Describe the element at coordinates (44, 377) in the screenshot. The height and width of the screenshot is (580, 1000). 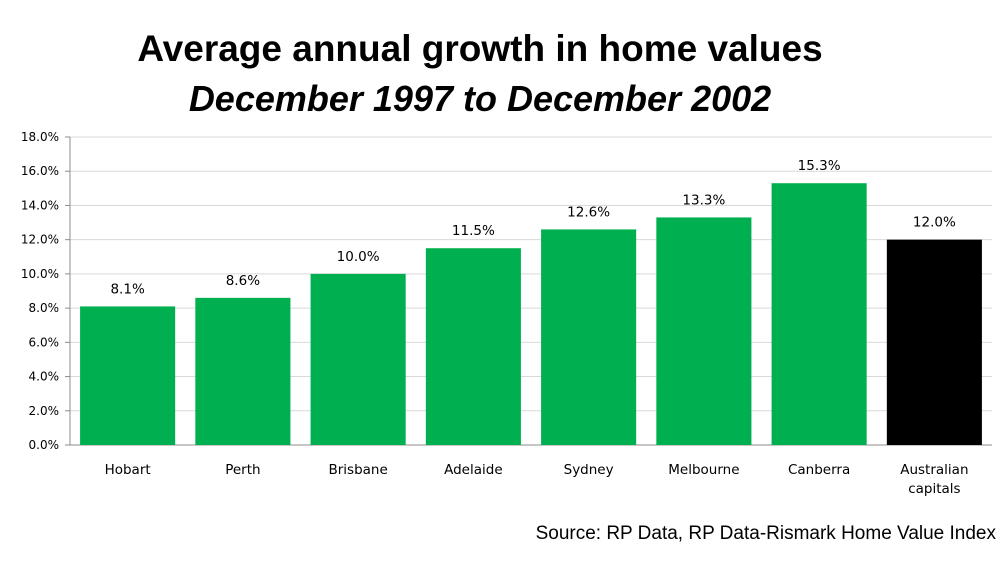
I see `y-tick-label: 4.0%` at that location.